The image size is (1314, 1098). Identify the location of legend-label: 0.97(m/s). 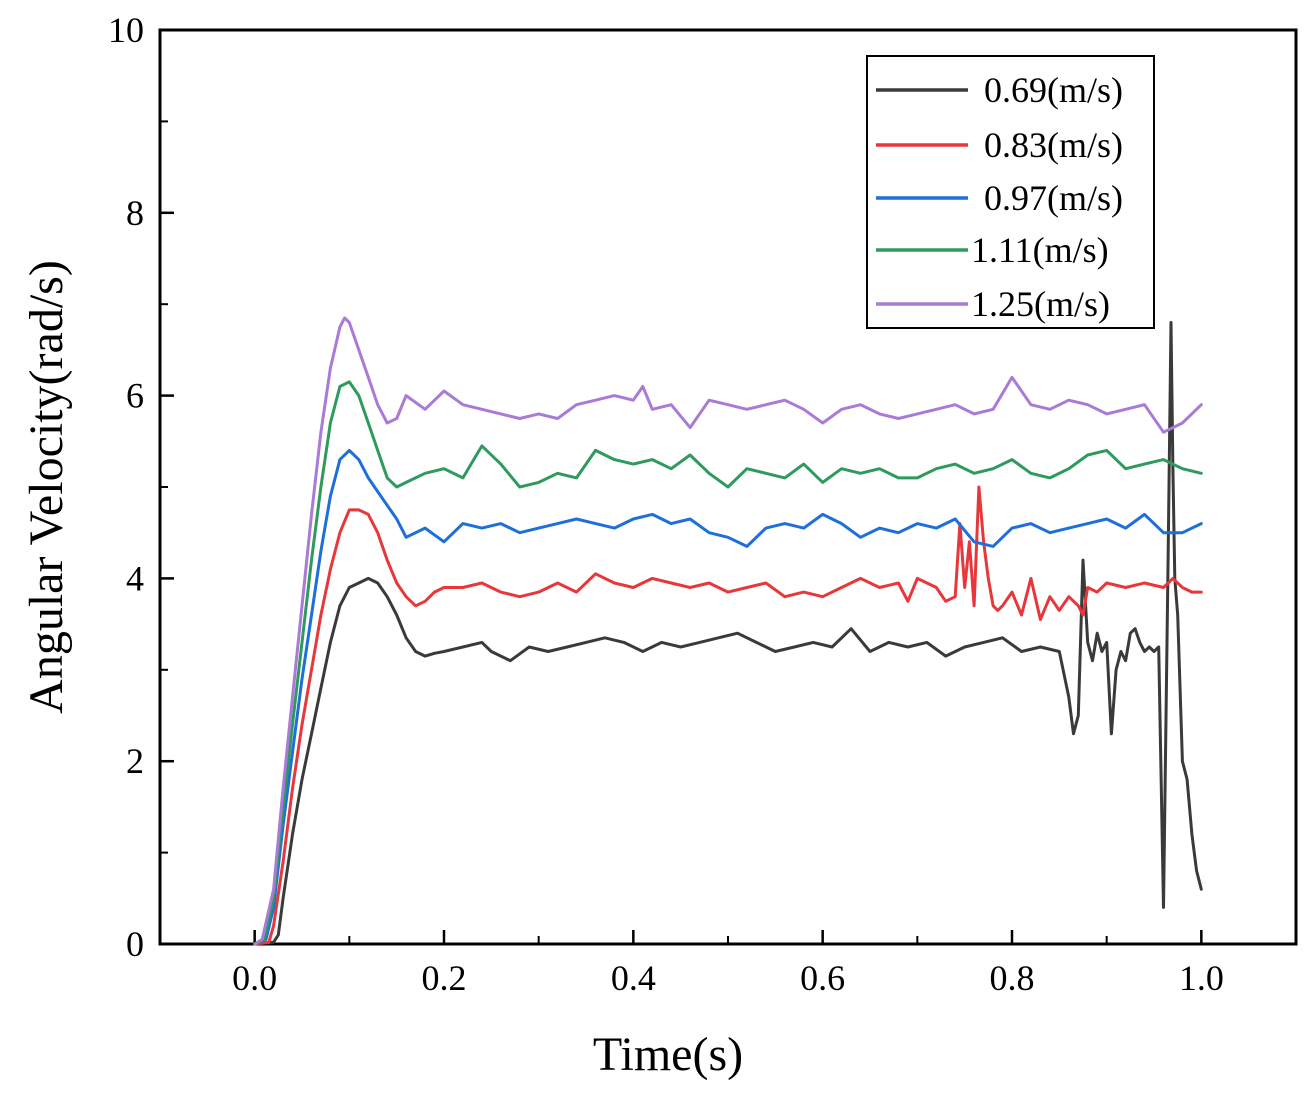
(1053, 198).